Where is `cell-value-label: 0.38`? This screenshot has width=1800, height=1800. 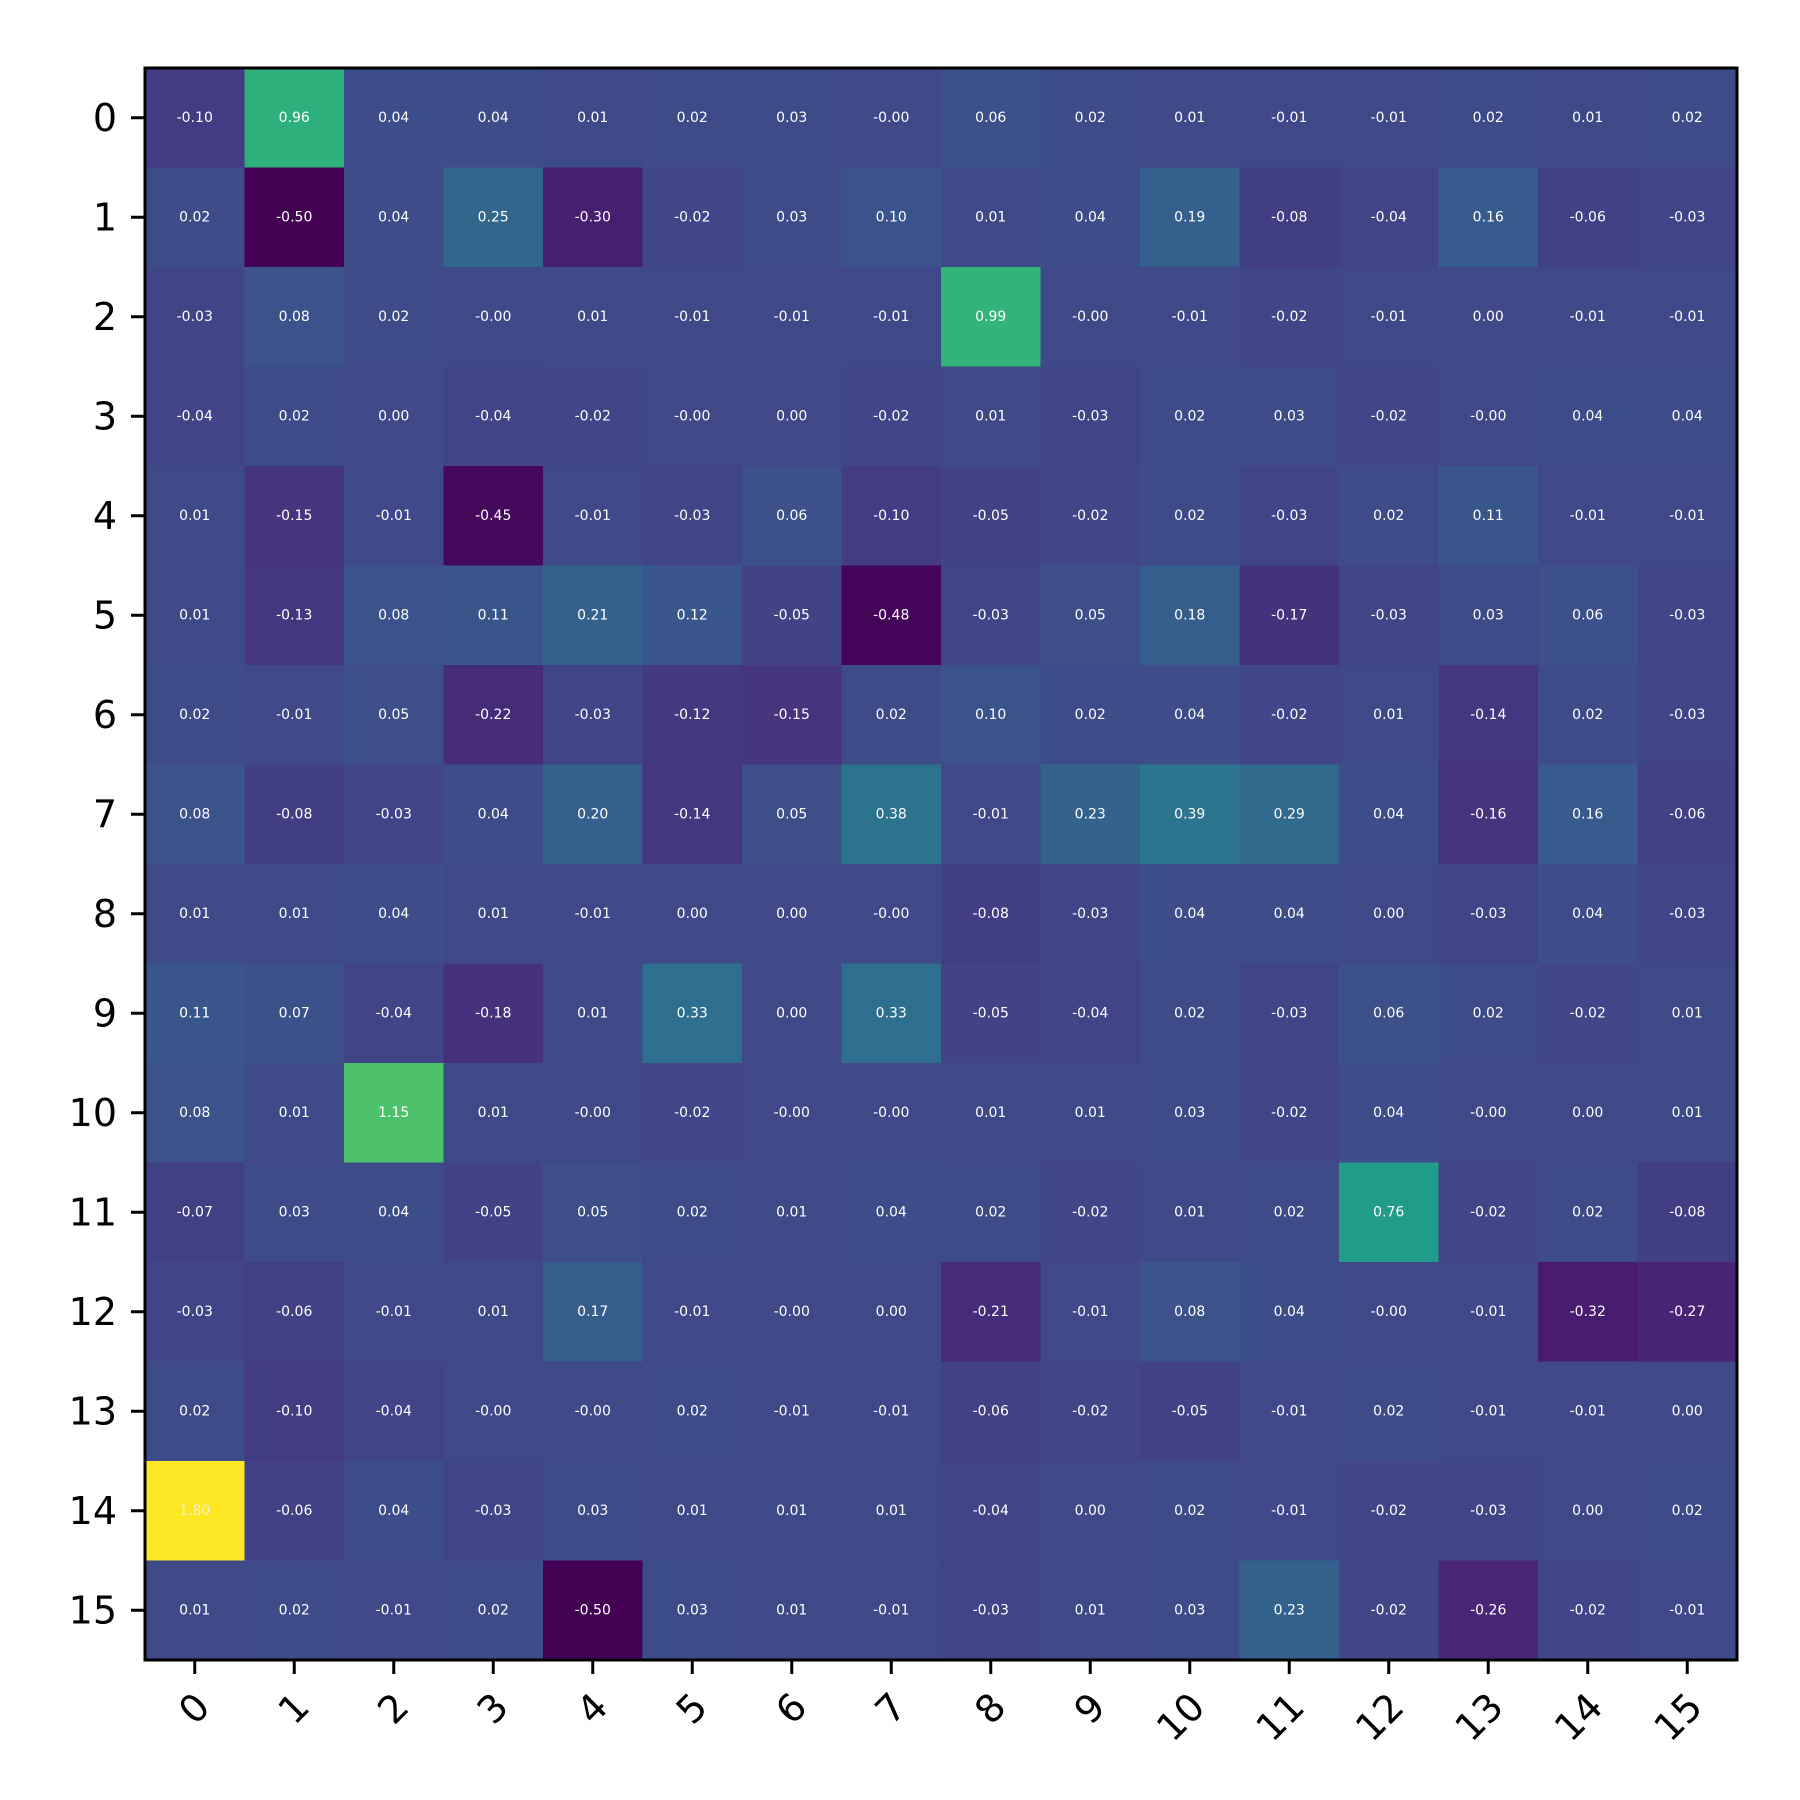 cell-value-label: 0.38 is located at coordinates (891, 814).